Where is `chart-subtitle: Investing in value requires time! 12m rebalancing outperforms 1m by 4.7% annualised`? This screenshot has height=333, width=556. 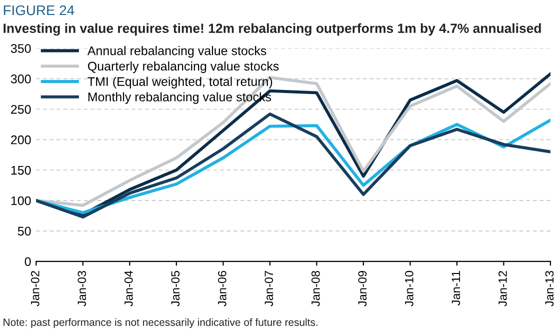 chart-subtitle: Investing in value requires time! 12m rebalancing outperforms 1m by 4.7% annualised is located at coordinates (272, 29).